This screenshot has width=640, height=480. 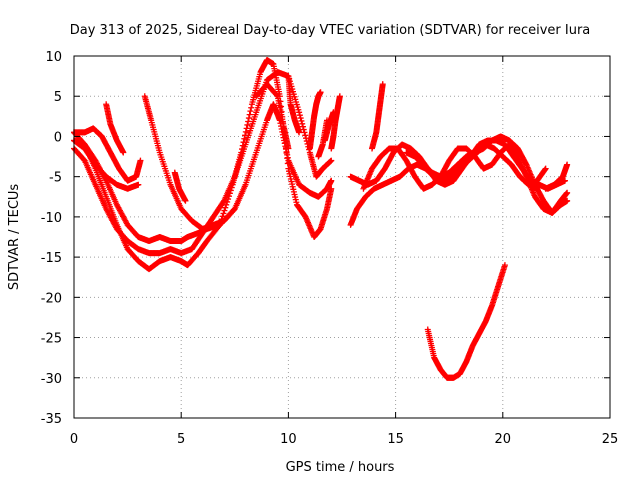 I want to click on x-tick-label: 0, so click(x=74, y=439).